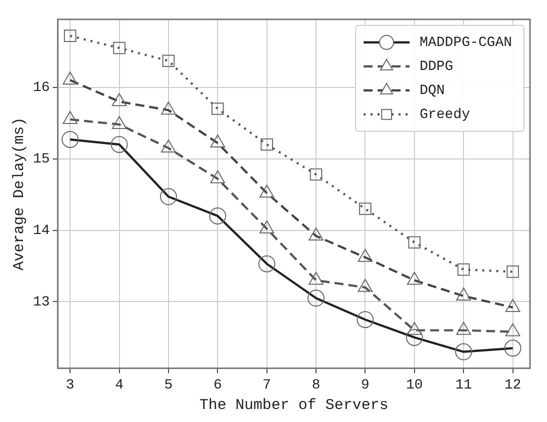 This screenshot has height=422, width=547. I want to click on x-tick-label: 11, so click(463, 385).